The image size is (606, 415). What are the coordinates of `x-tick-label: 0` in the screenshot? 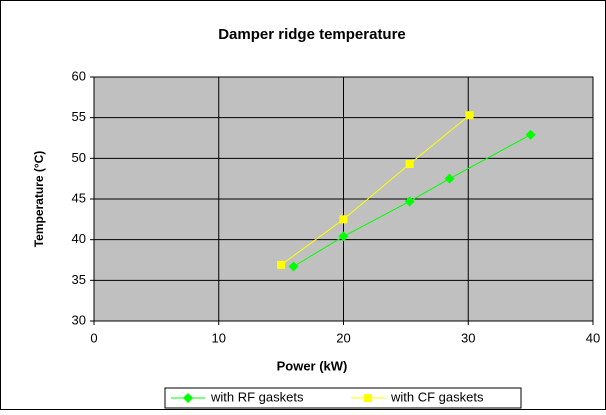 It's located at (93, 337).